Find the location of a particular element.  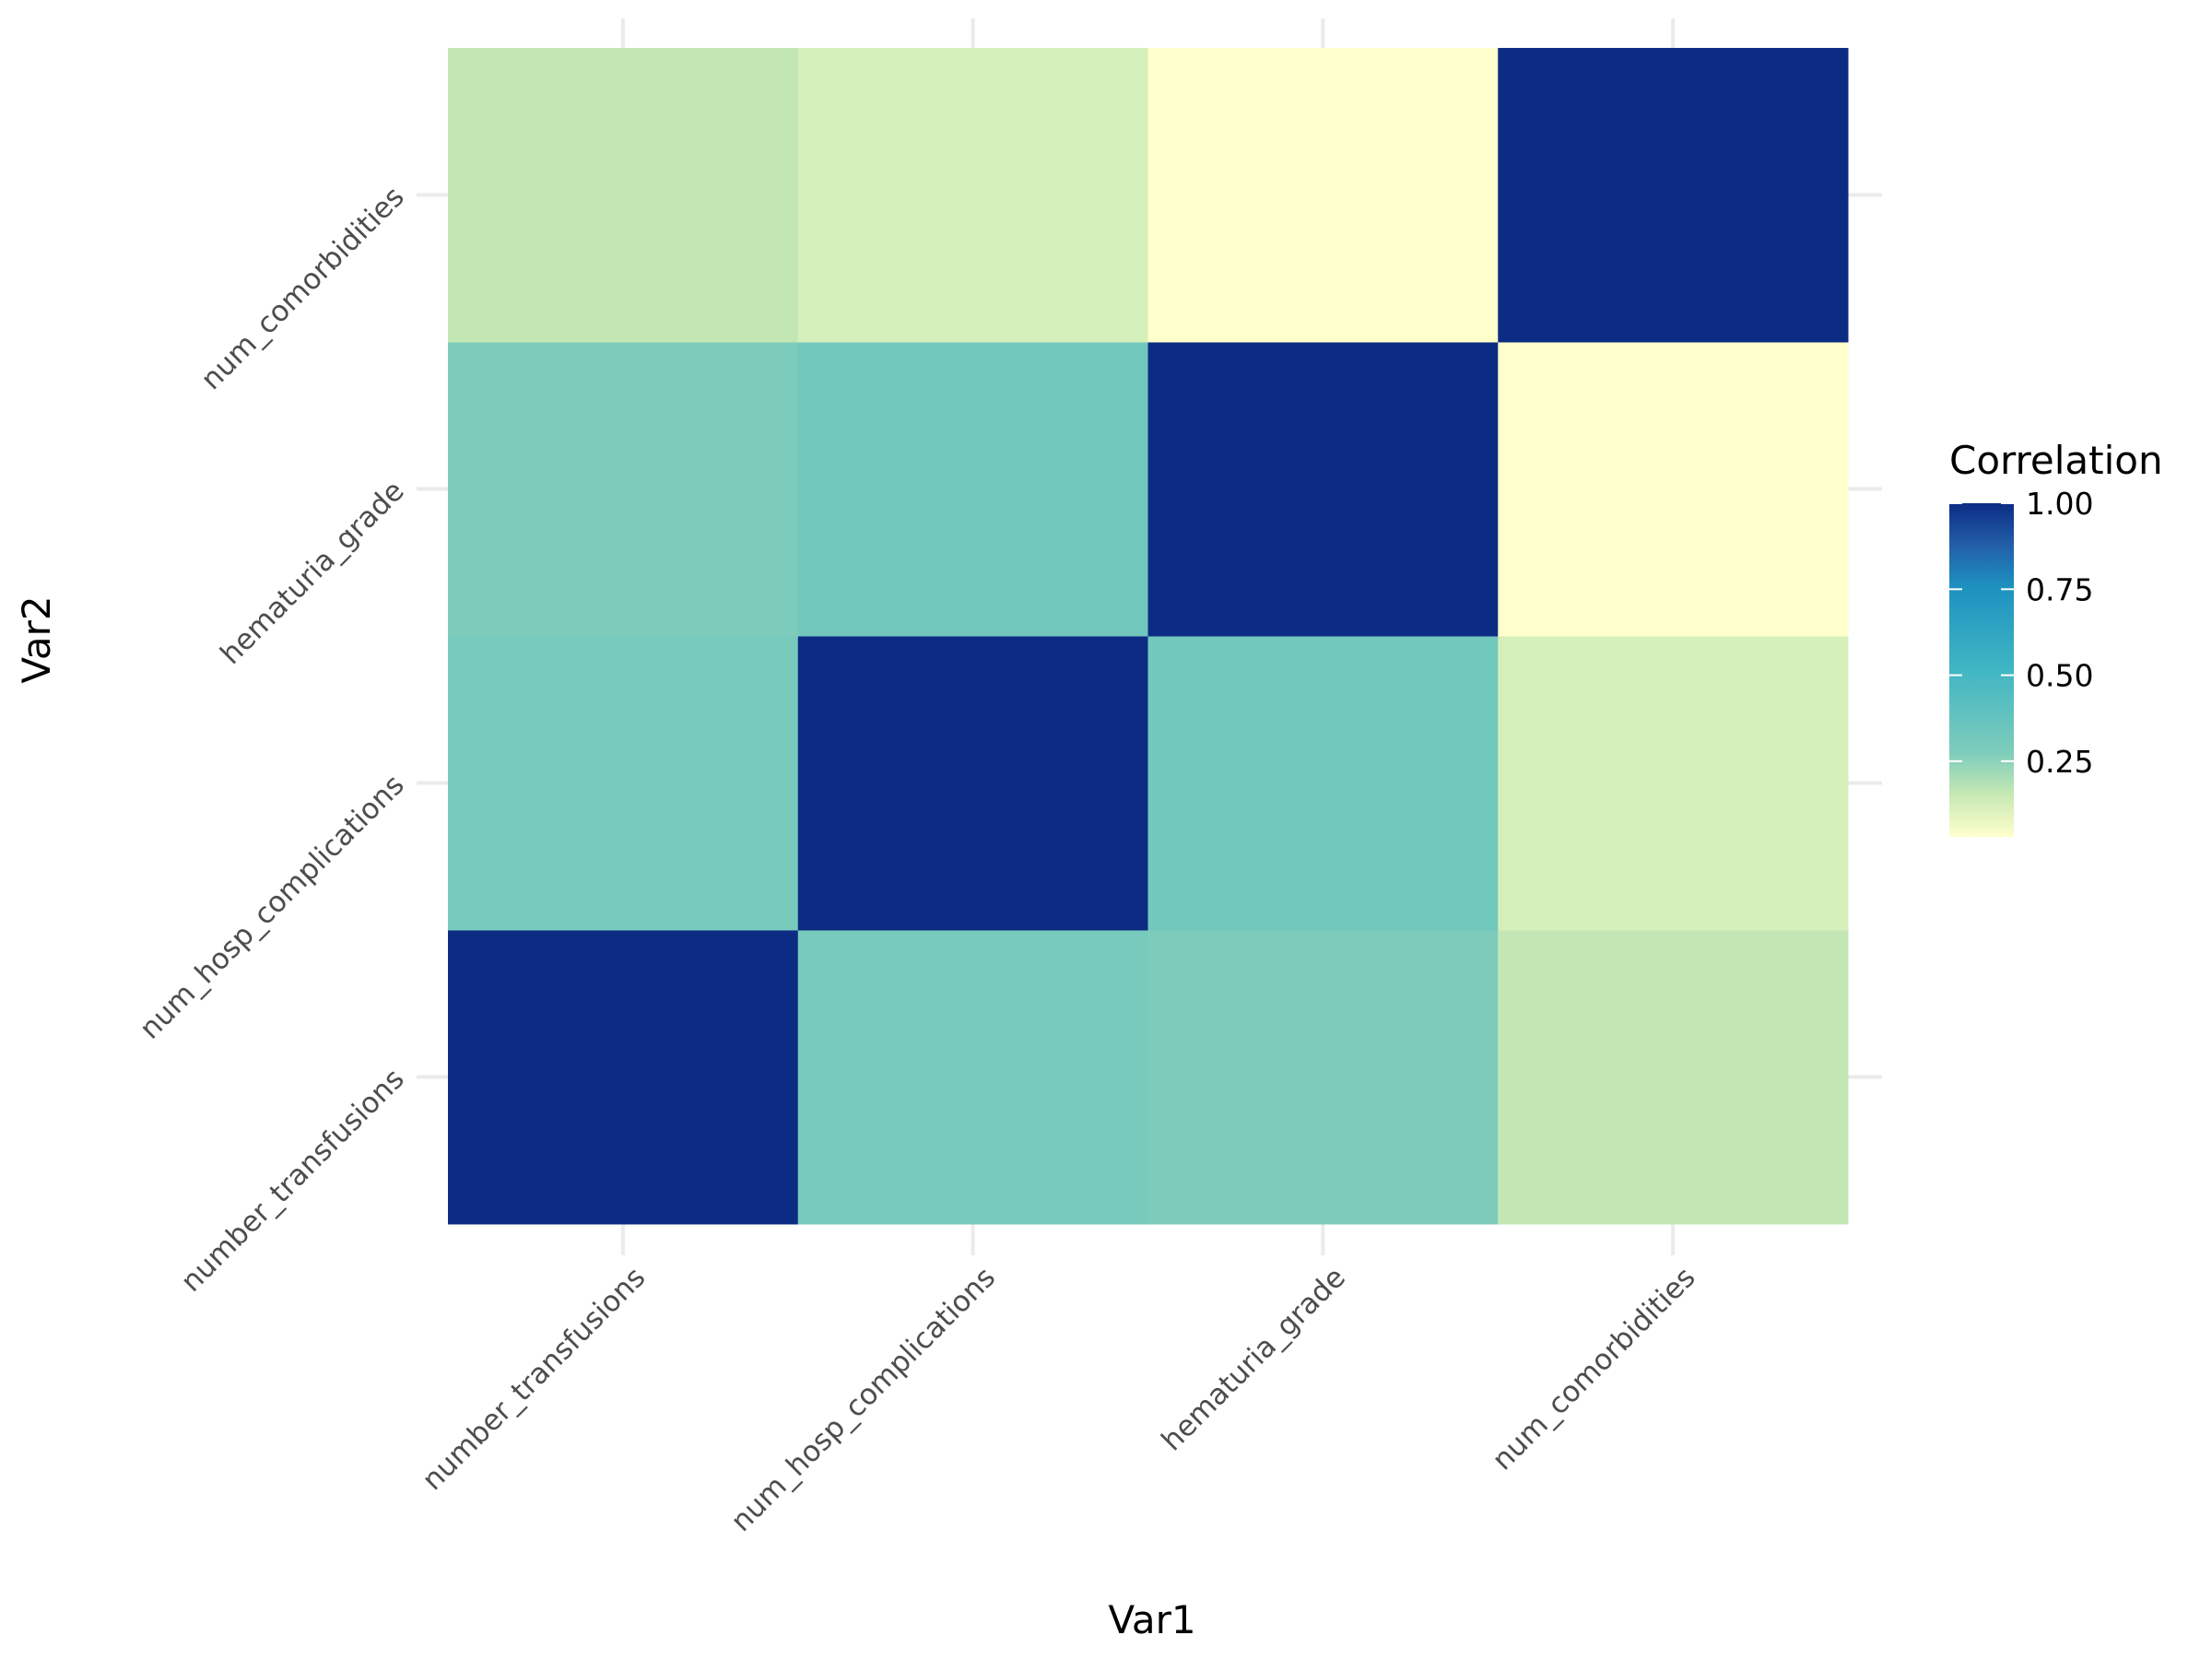

x-tick-label-num-comorbidities: num_comorbidities is located at coordinates (1593, 1369).